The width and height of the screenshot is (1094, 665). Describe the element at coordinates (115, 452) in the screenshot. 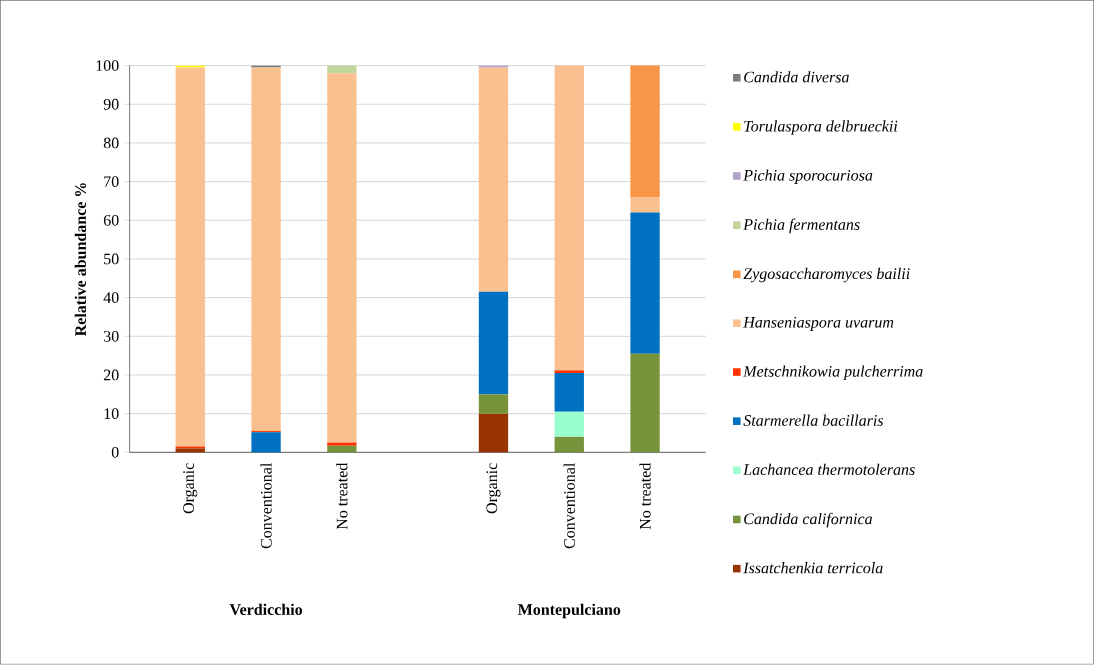

I see `y-tick-label: 0` at that location.